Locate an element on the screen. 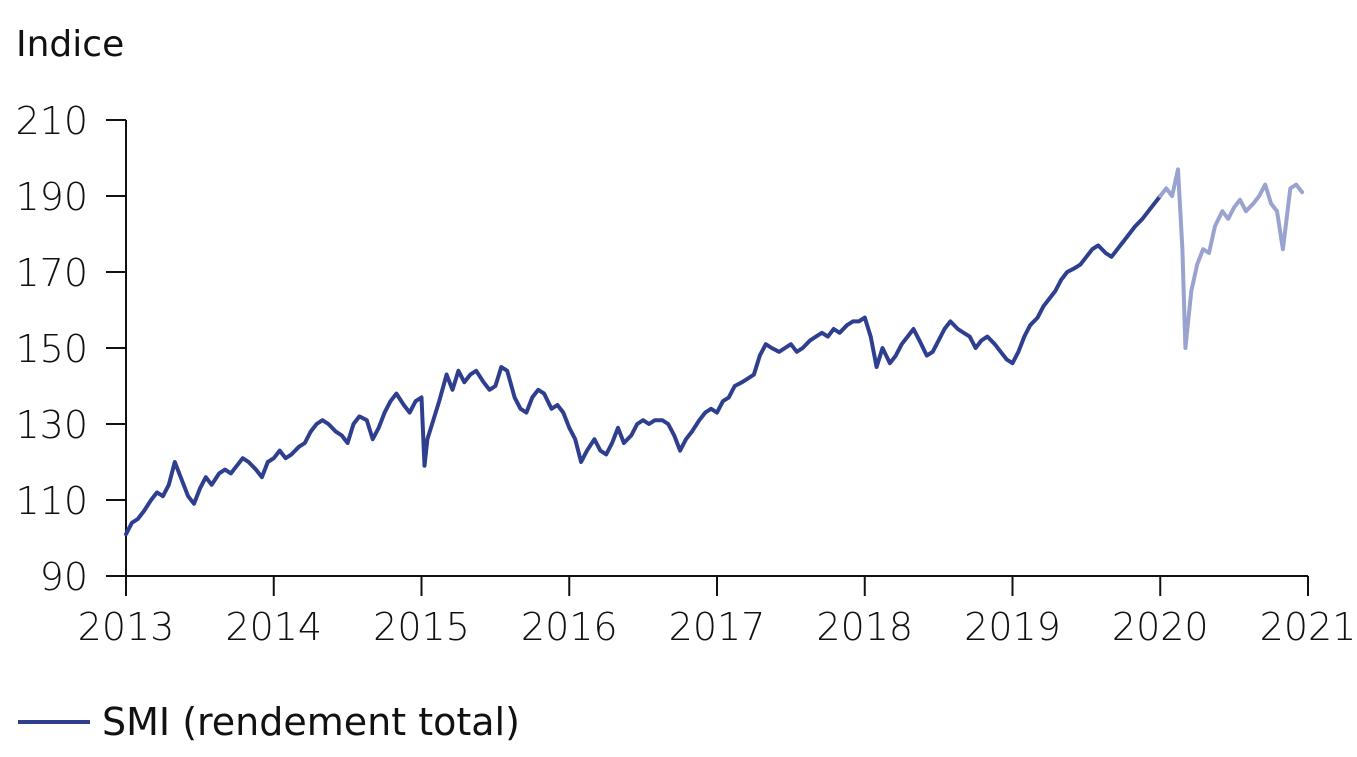  y-tick-label: 190 is located at coordinates (51, 197).